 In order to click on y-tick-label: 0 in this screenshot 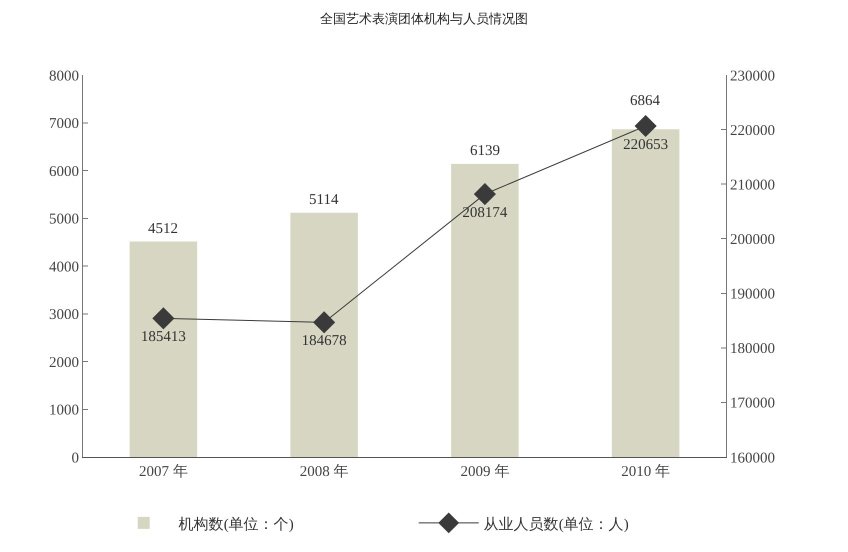, I will do `click(75, 458)`.